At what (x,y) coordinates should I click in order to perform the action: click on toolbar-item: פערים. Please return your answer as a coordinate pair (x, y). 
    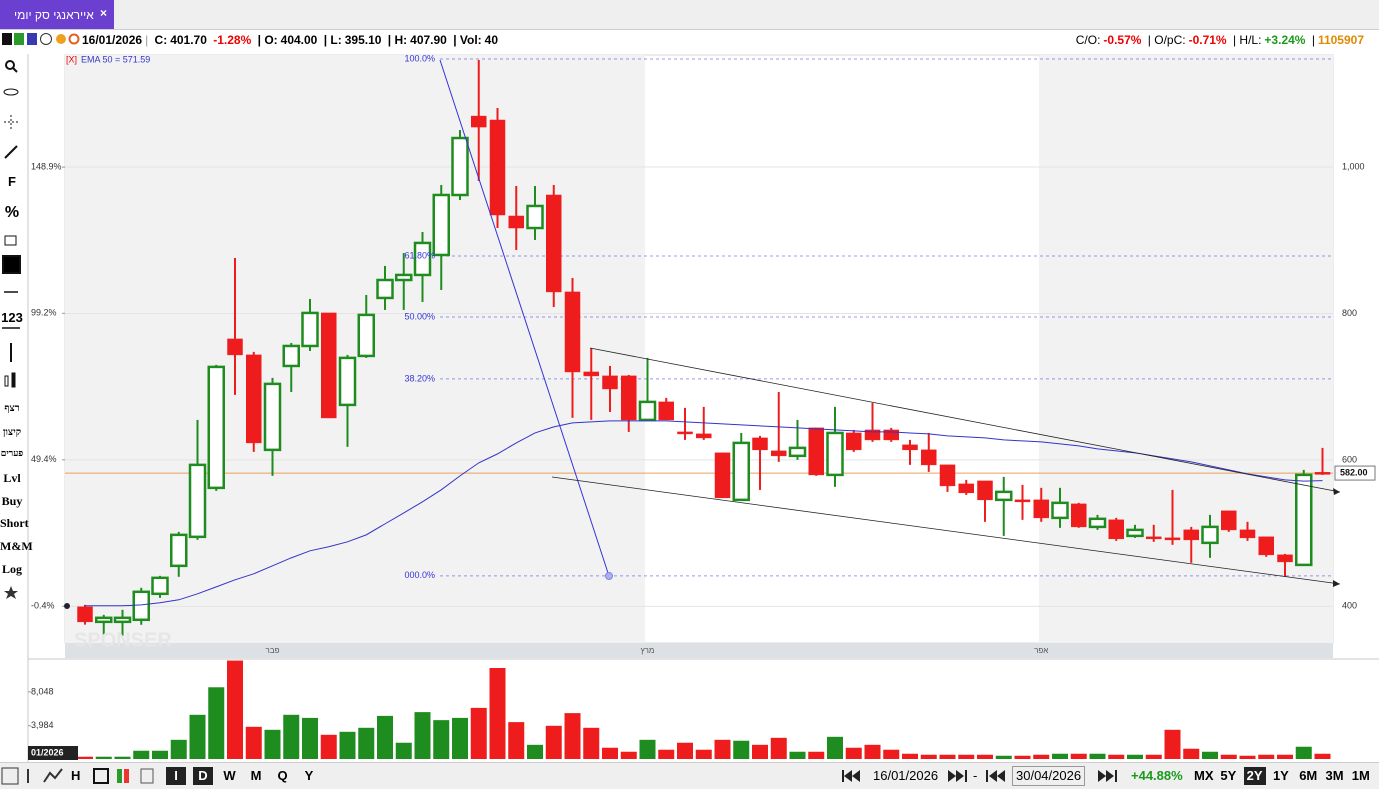
    Looking at the image, I should click on (12, 453).